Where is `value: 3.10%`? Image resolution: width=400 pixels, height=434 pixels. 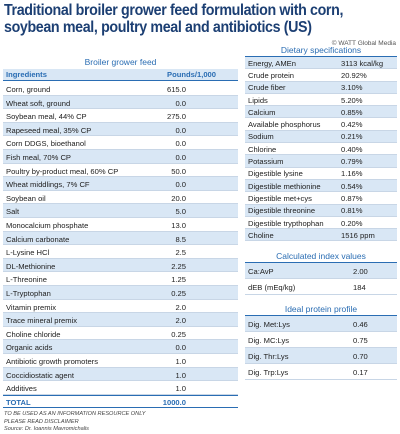
value: 3.10% is located at coordinates (352, 88).